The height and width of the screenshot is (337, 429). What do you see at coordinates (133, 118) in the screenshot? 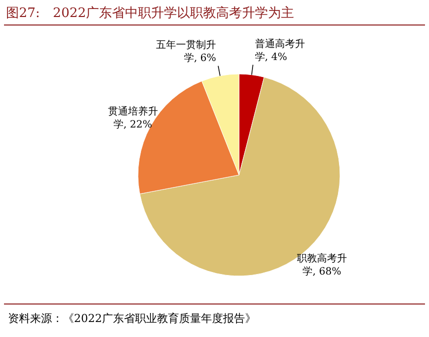
I see `slice-label: 贯通培养升学, 22%` at bounding box center [133, 118].